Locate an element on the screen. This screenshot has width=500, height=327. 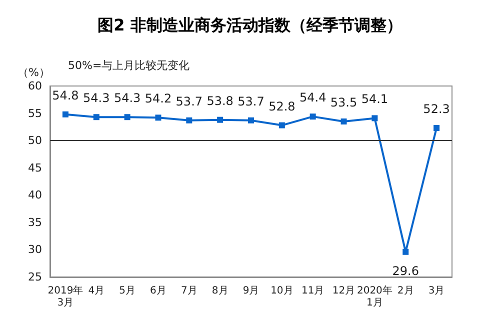
y-tick-label: 35 is located at coordinates (35, 222).